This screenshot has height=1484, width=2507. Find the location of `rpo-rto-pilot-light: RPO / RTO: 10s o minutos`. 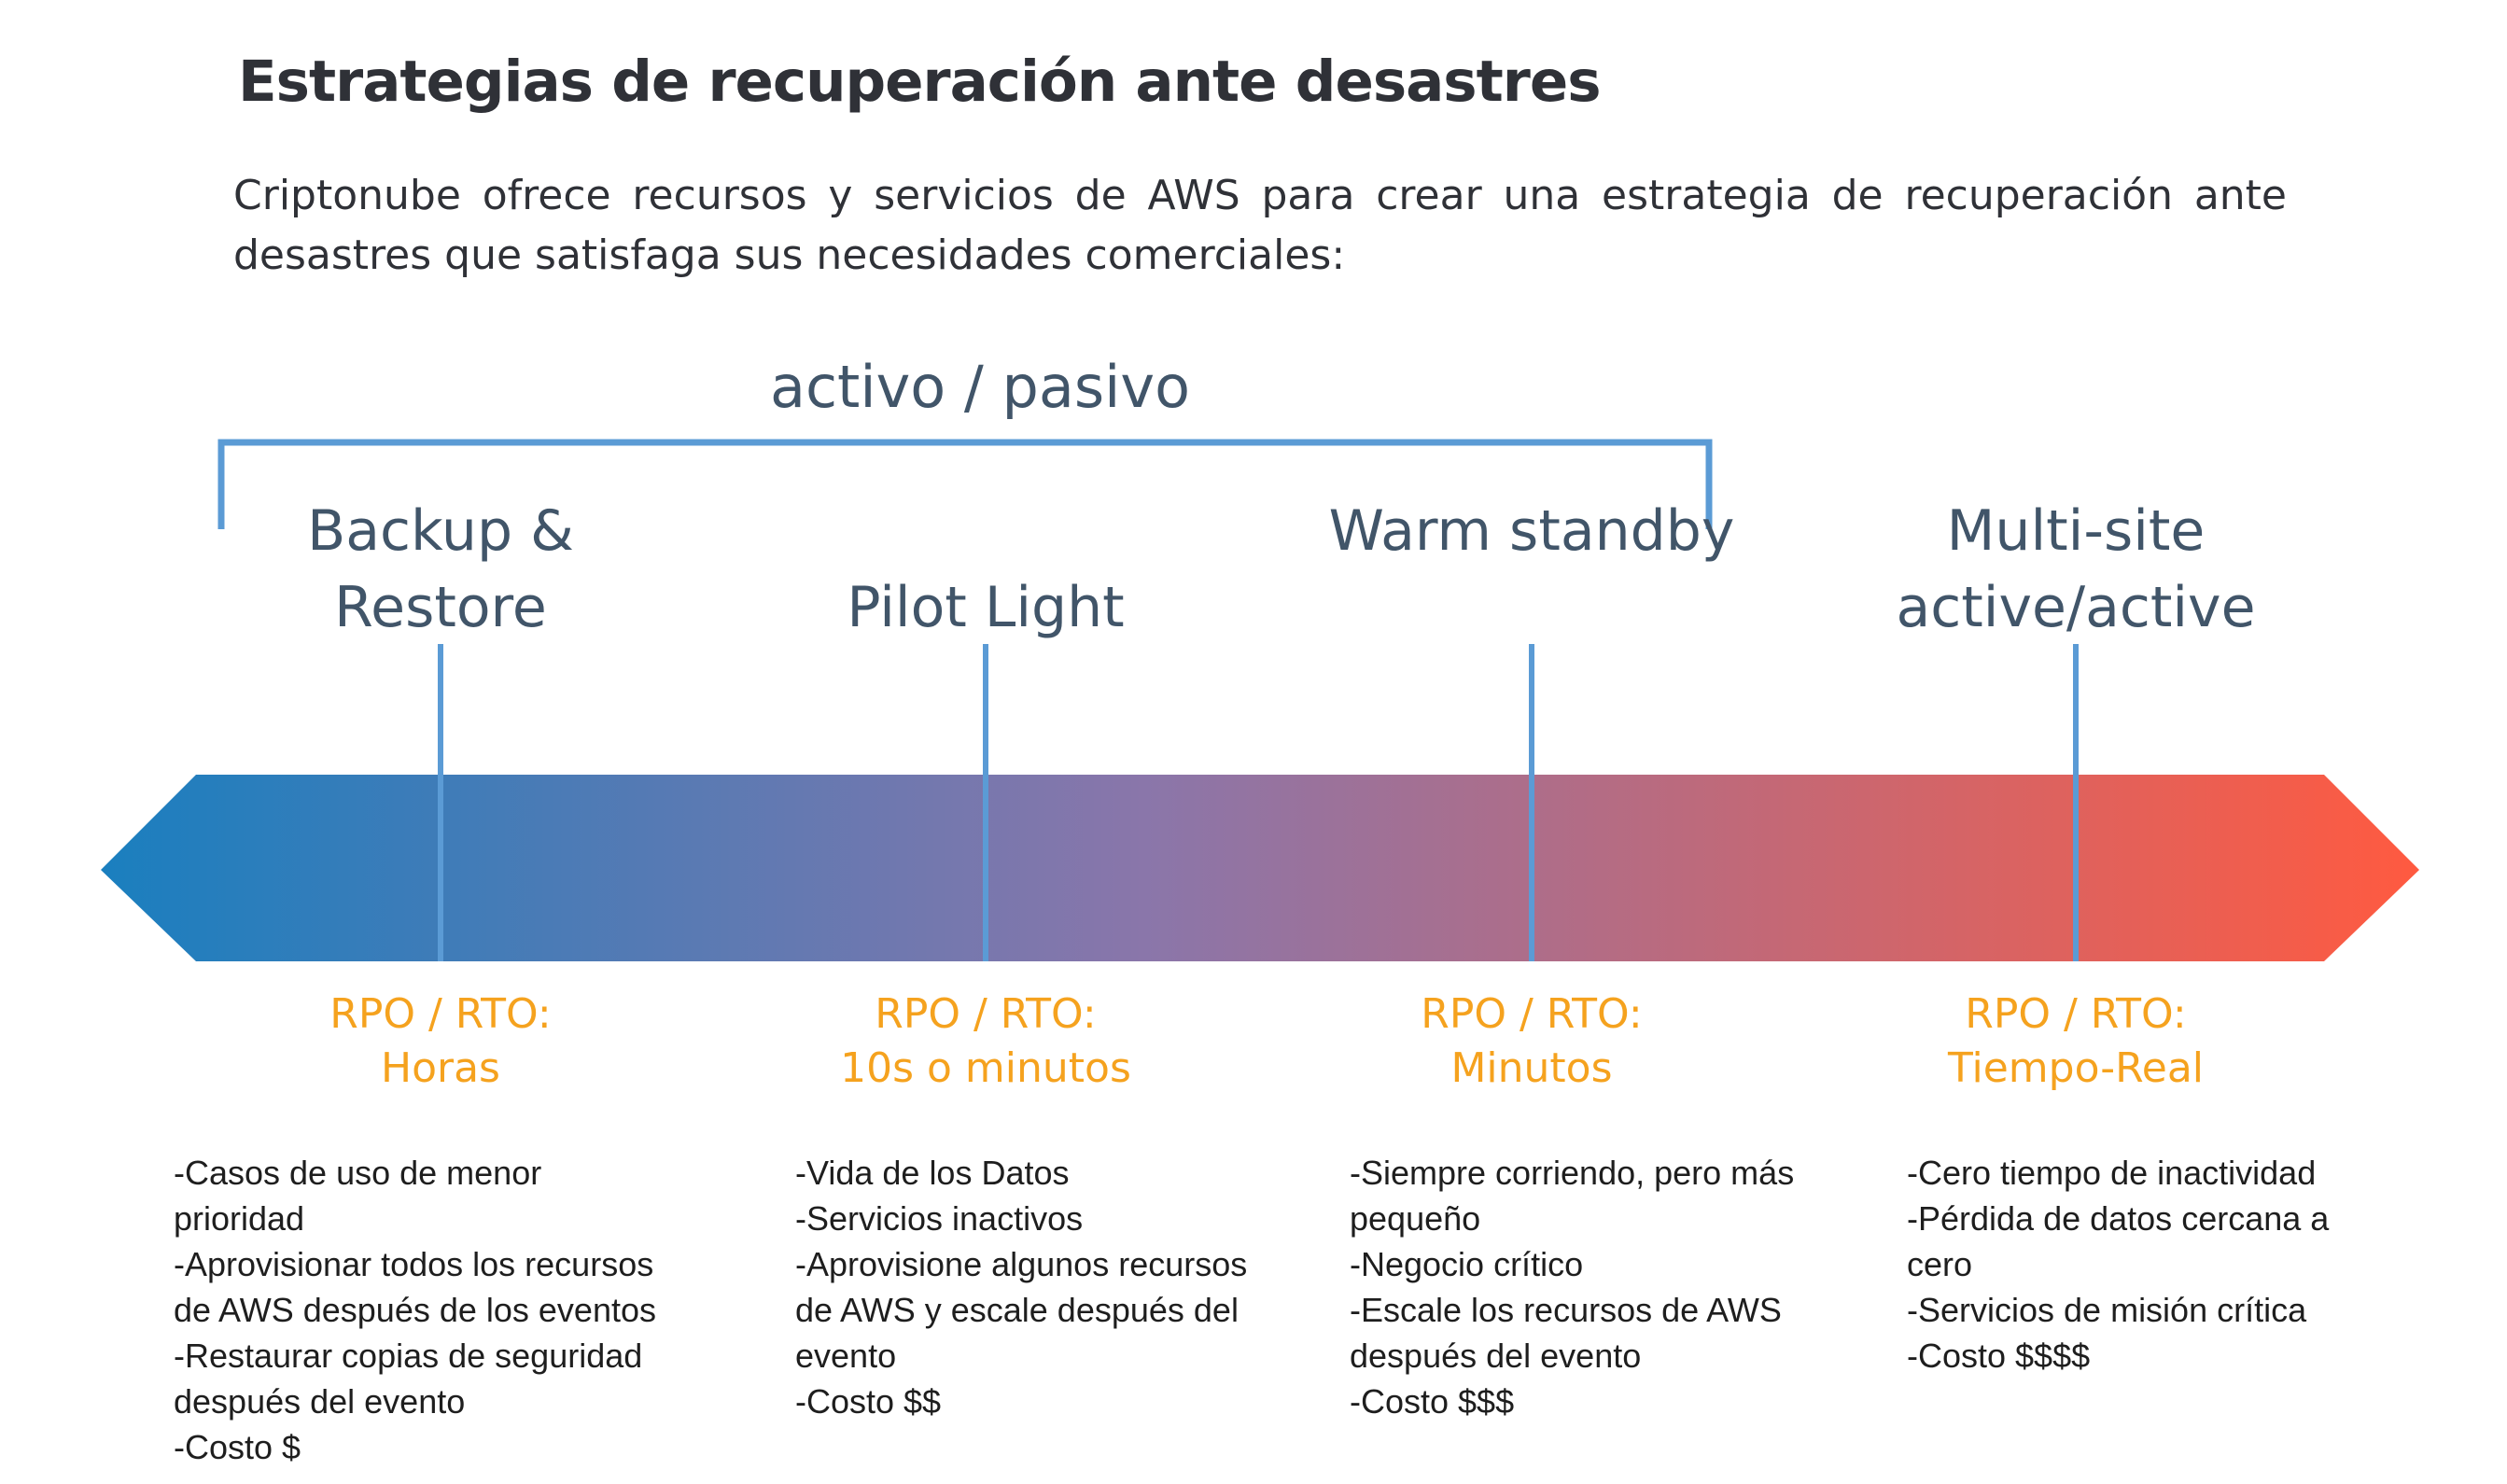

rpo-rto-pilot-light: RPO / RTO: 10s o minutos is located at coordinates (986, 1041).